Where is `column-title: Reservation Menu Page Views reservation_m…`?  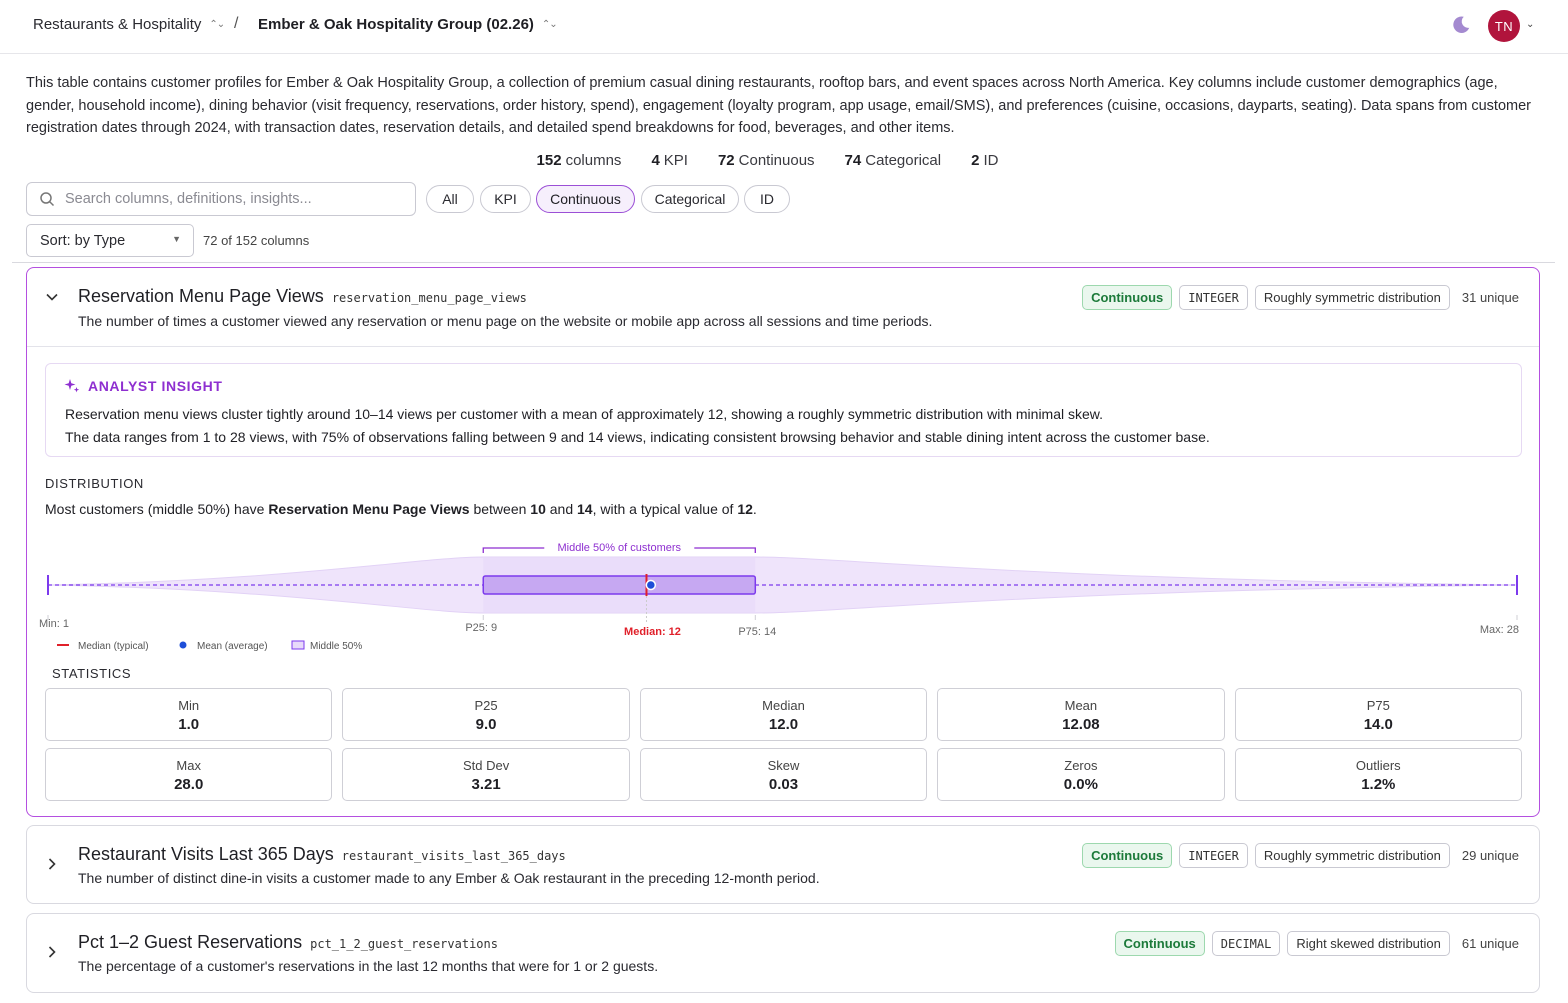
column-title: Reservation Menu Page Views reservation_m… is located at coordinates (302, 296).